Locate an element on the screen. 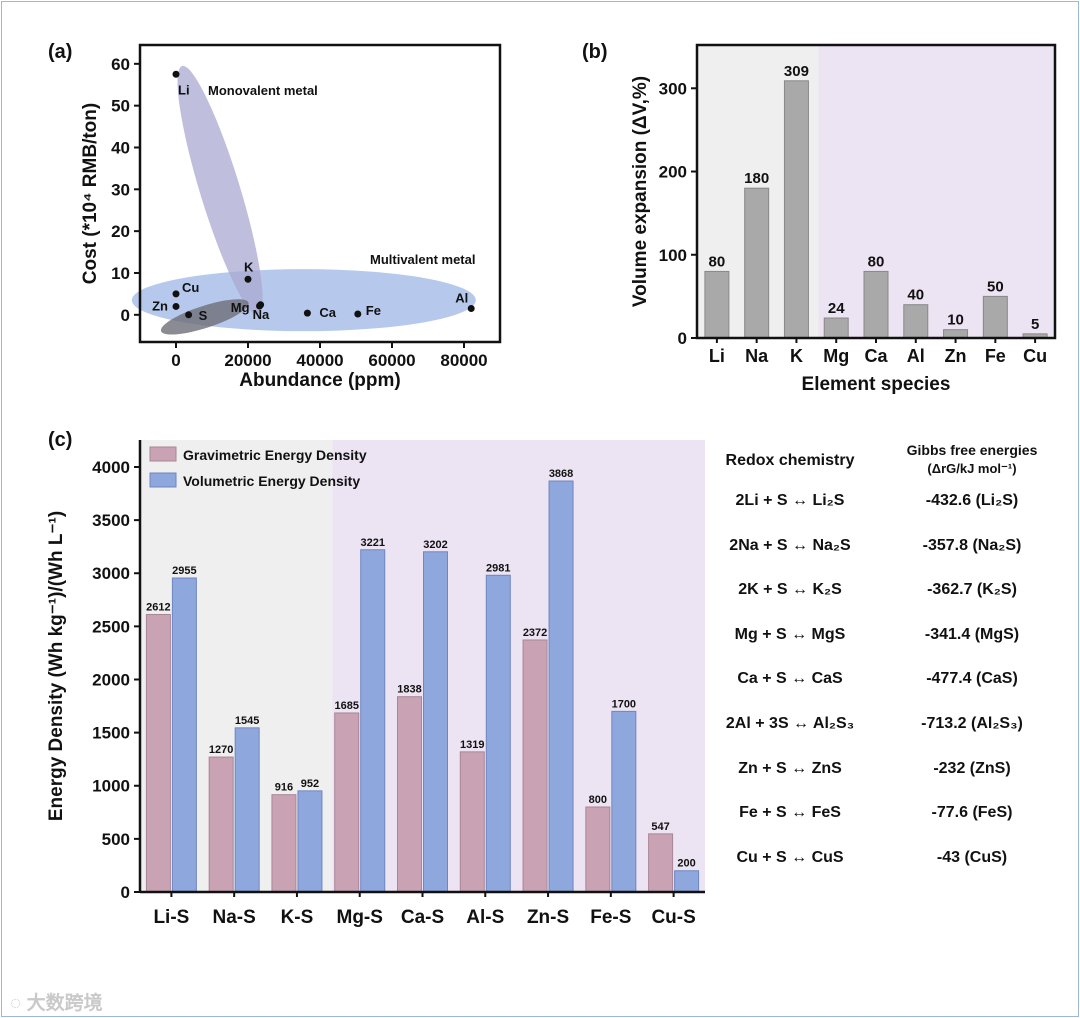 The image size is (1080, 1018). y-tick-label: 10 is located at coordinates (120, 273).